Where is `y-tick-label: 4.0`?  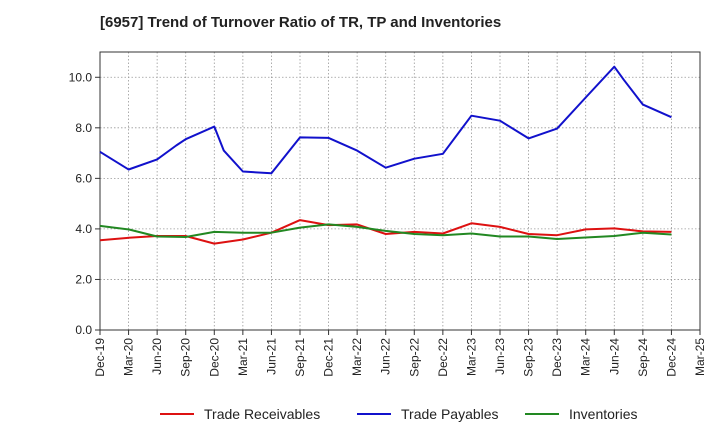 y-tick-label: 4.0 is located at coordinates (83, 229).